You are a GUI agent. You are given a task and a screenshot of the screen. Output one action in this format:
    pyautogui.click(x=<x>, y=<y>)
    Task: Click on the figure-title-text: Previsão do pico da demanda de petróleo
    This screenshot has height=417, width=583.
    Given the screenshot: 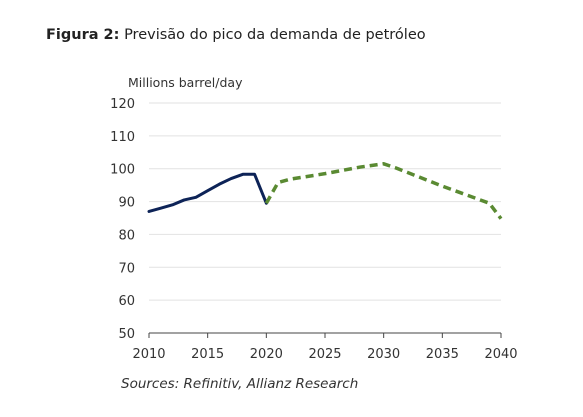 What is the action you would take?
    pyautogui.click(x=275, y=35)
    